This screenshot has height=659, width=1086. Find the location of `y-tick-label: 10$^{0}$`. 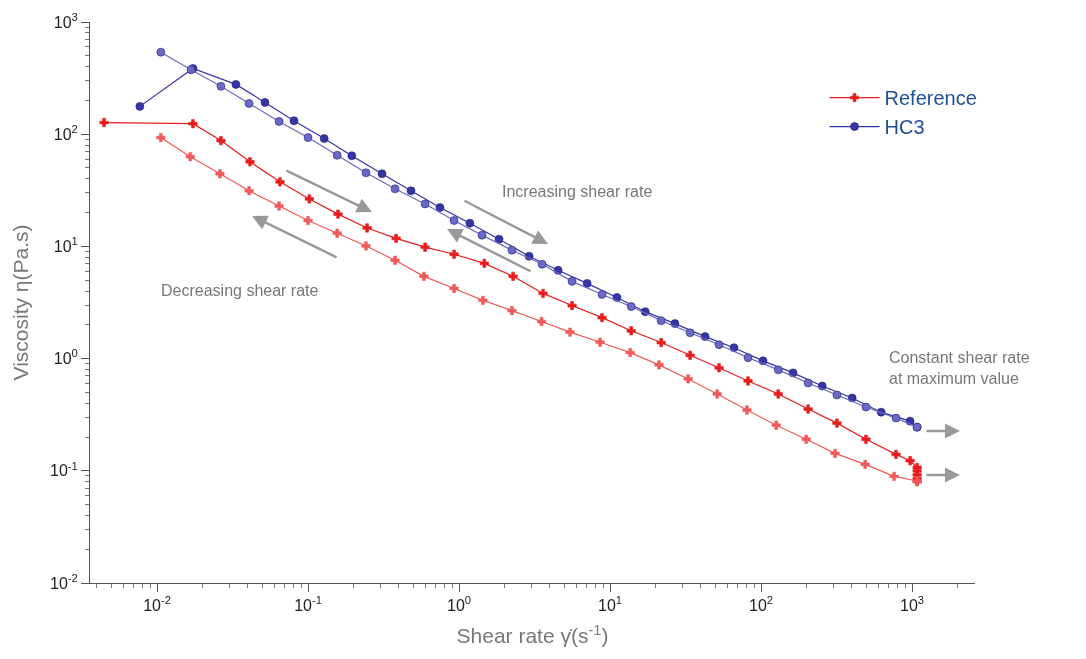

y-tick-label: 10$^{0}$ is located at coordinates (65, 357).